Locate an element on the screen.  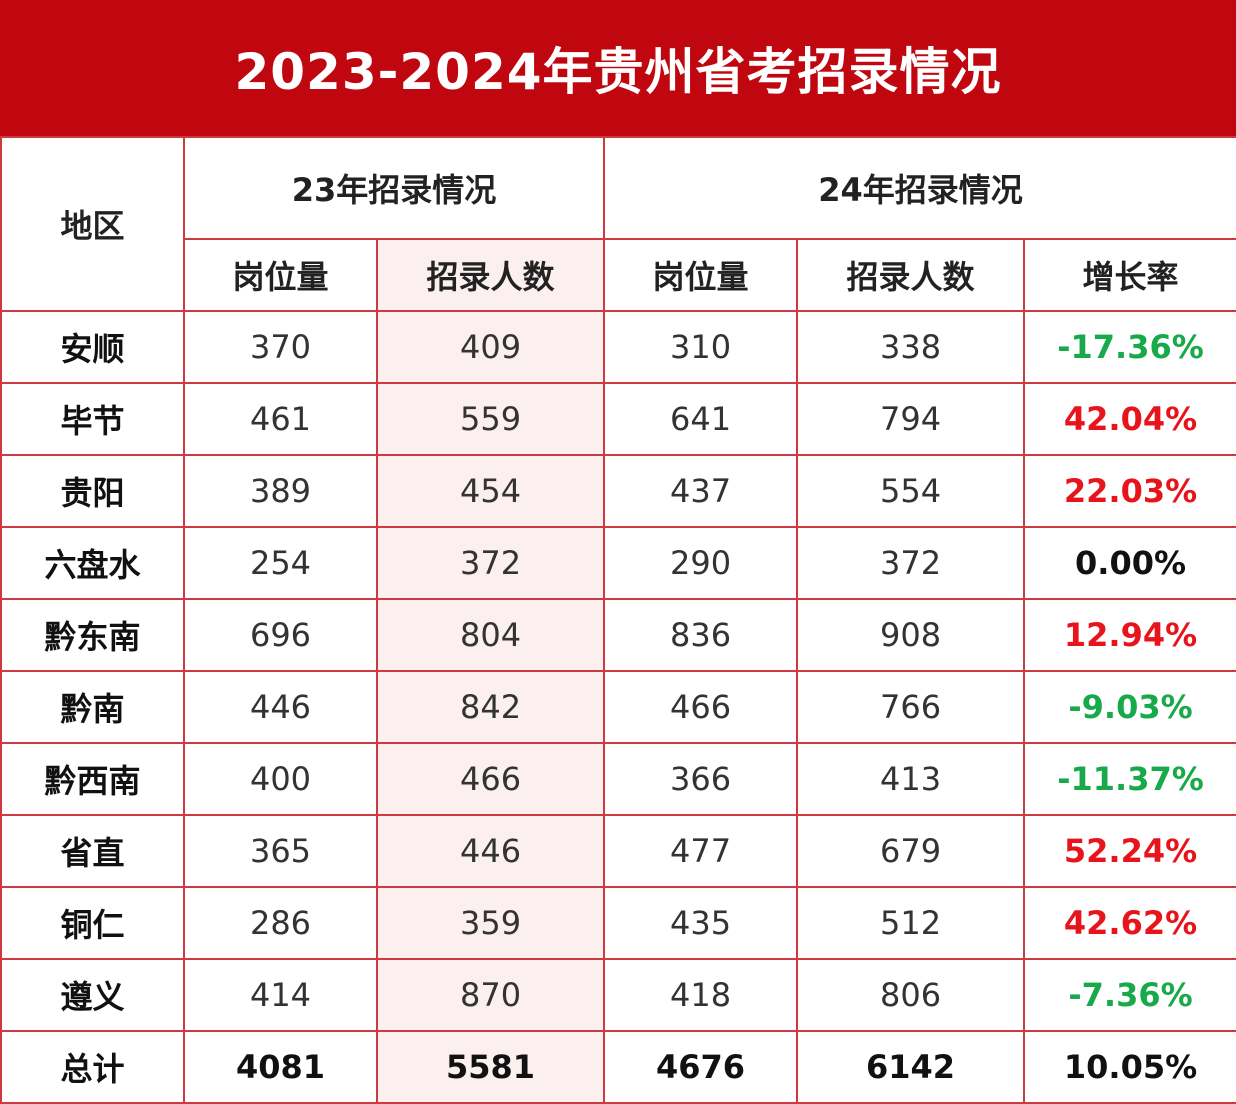
positions-2024-cell: 477 is located at coordinates (701, 851).